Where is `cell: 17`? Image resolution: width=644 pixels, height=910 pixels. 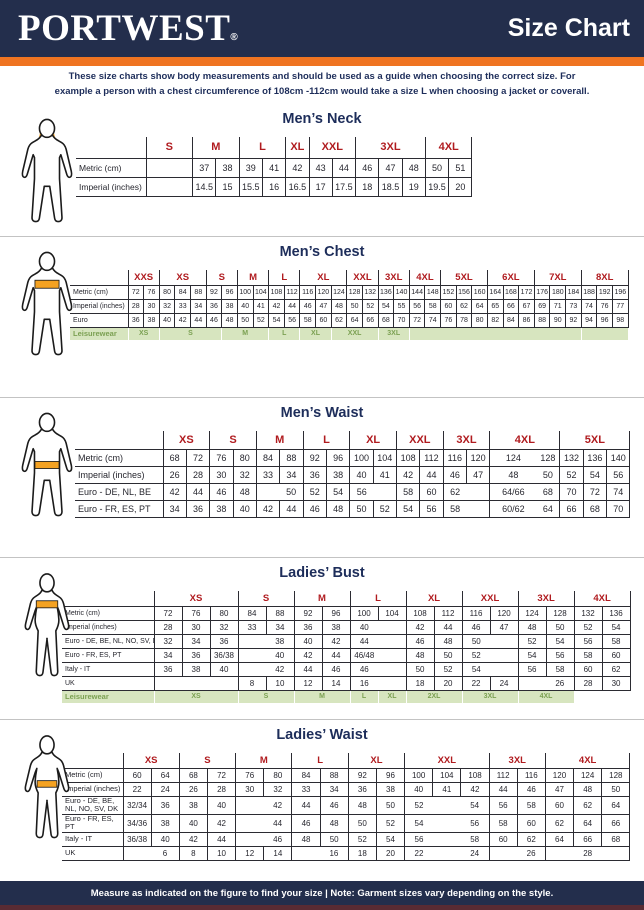 cell: 17 is located at coordinates (320, 186).